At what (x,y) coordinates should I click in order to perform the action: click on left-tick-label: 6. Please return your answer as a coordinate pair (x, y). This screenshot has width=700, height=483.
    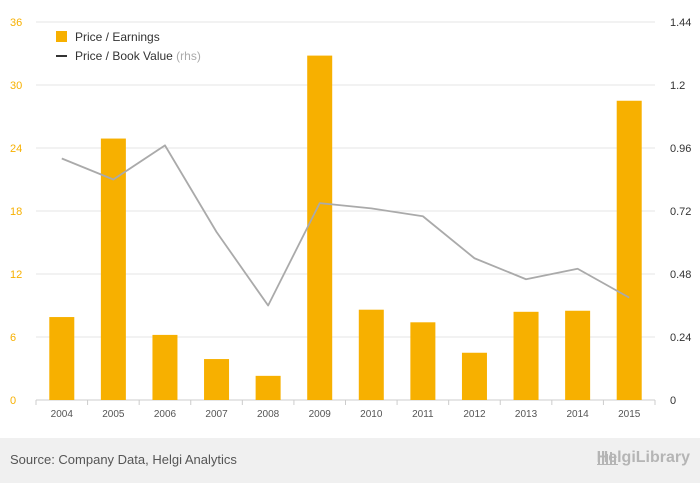
    Looking at the image, I should click on (13, 338).